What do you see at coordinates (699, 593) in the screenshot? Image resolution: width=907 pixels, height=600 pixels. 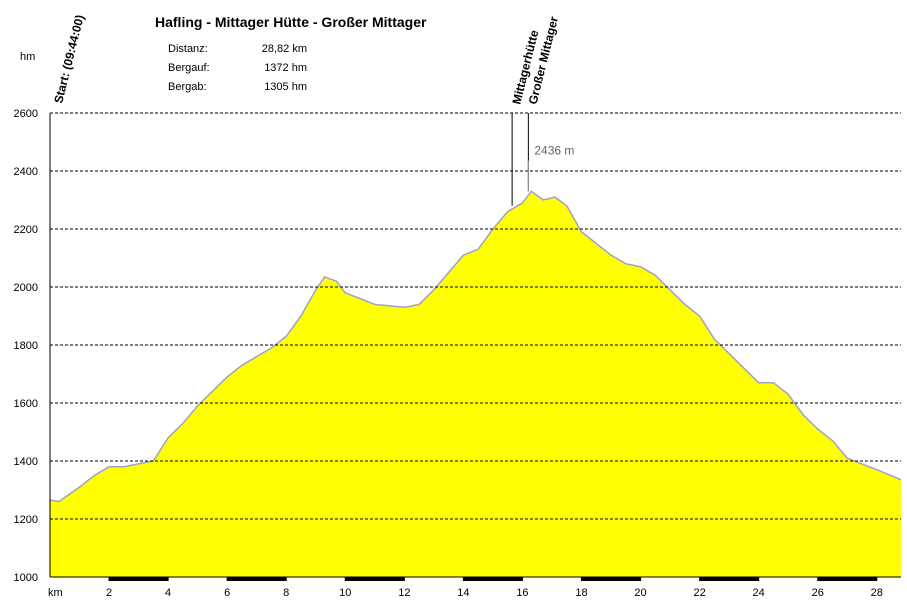 I see `x-tick-label: 22` at bounding box center [699, 593].